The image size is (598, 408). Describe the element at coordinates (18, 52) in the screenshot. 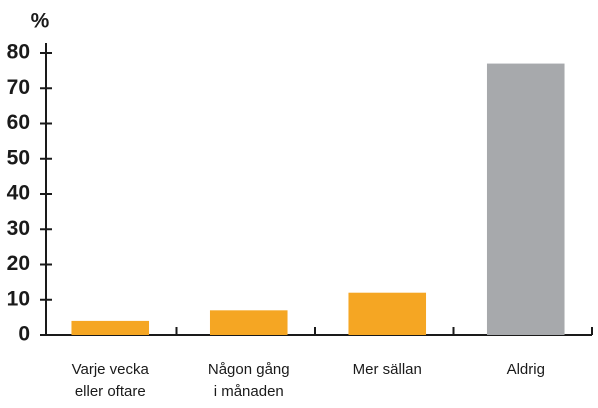

I see `y-tick-label: 80` at that location.